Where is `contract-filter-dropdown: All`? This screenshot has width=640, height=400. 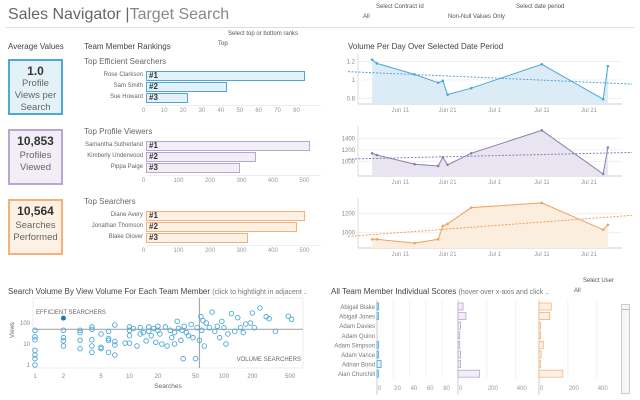
contract-filter-dropdown: All is located at coordinates (366, 17).